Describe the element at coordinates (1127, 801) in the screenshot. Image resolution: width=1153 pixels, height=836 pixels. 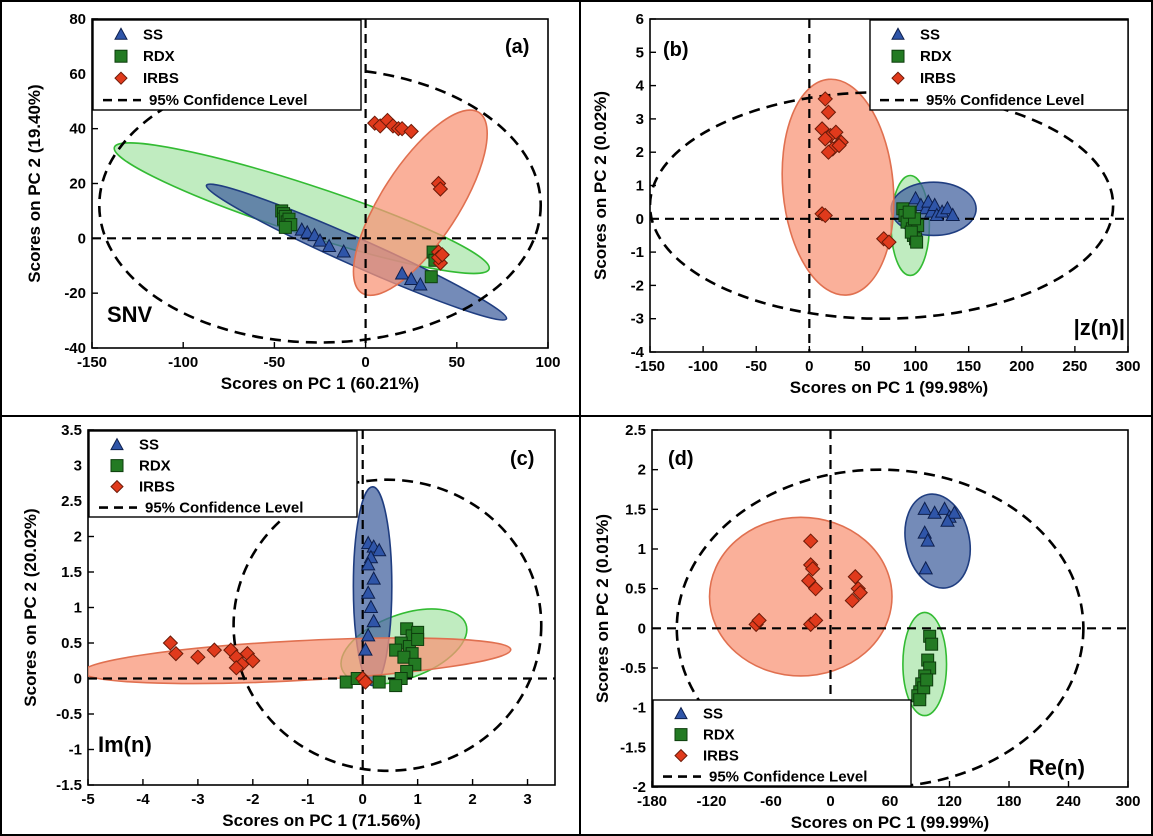
I see `x-tick-label: 300` at that location.